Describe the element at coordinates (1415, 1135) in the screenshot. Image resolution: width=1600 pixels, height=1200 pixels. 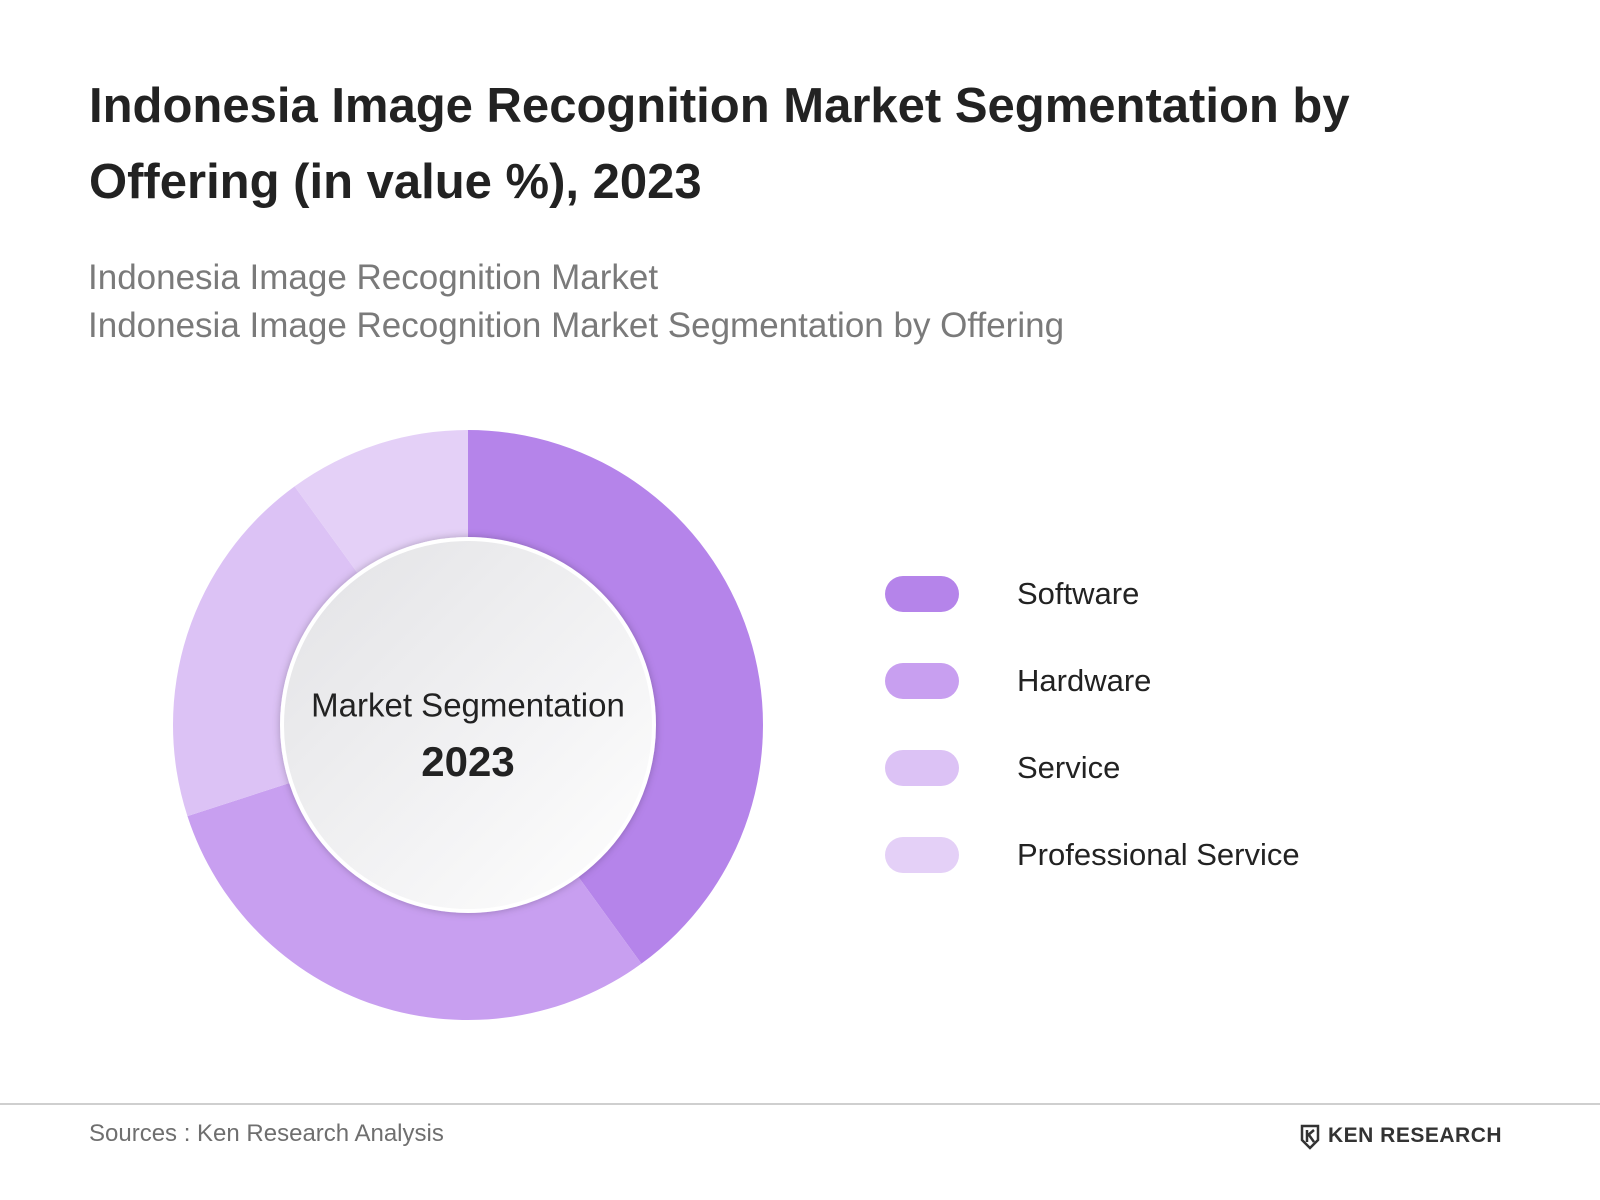
I see `brand: KEN RESEARCH` at that location.